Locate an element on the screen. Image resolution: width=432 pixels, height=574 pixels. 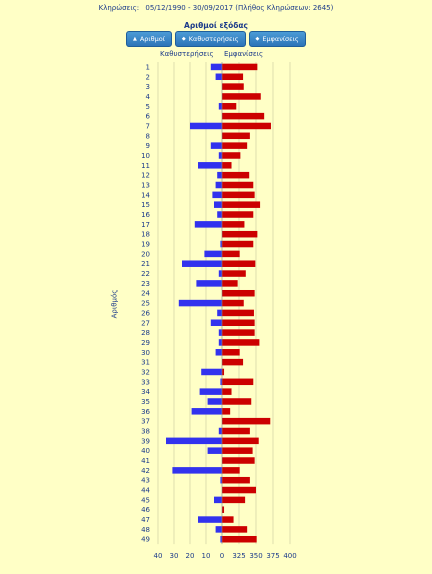
category-label: 23 is located at coordinates (145, 284).